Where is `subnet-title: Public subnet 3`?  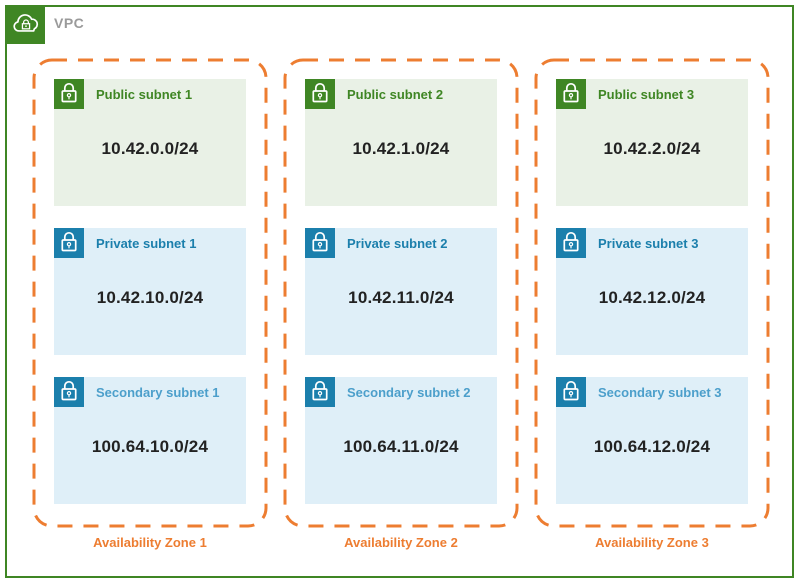 subnet-title: Public subnet 3 is located at coordinates (646, 94).